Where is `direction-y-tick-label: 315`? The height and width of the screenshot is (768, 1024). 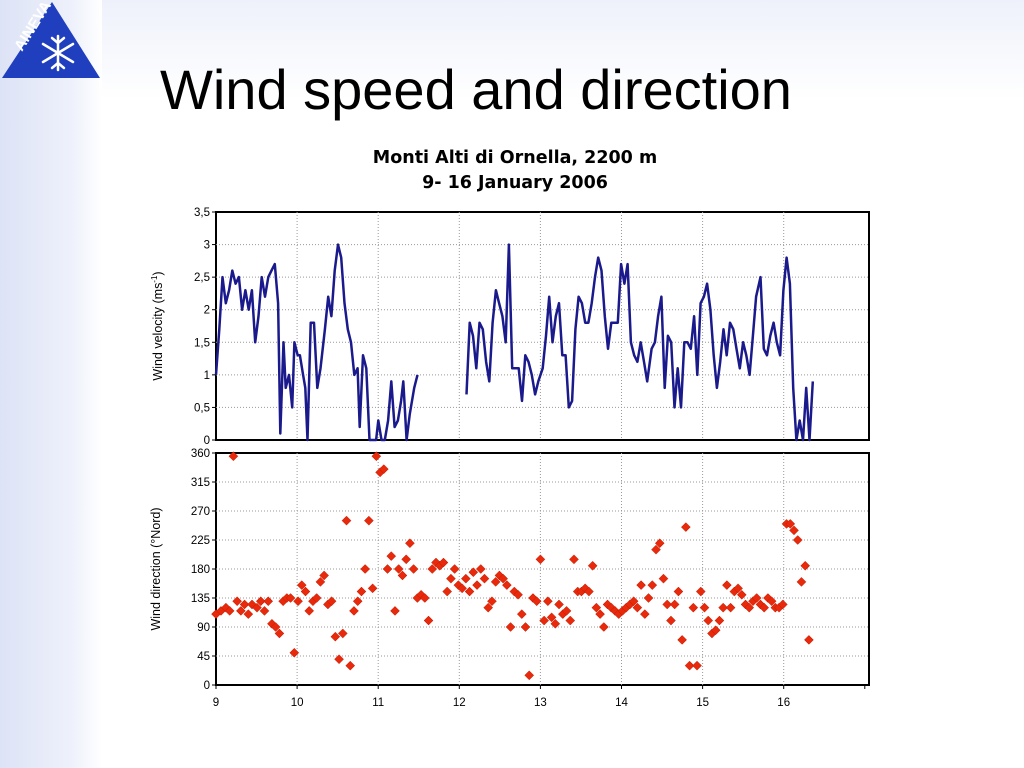
direction-y-tick-label: 315 is located at coordinates (200, 483).